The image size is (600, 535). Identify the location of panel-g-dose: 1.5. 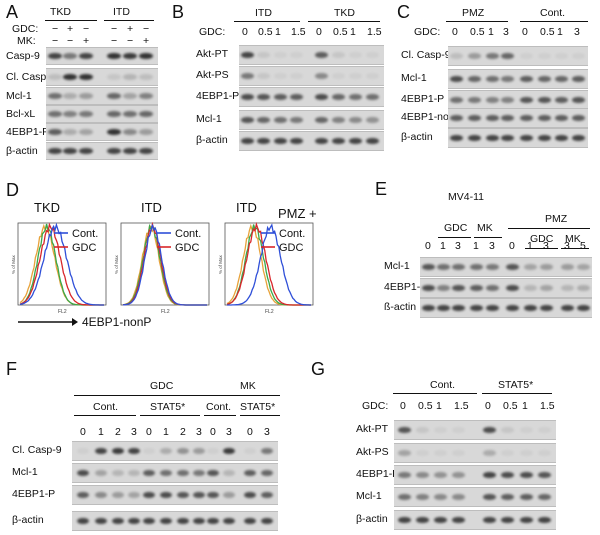
(547, 406).